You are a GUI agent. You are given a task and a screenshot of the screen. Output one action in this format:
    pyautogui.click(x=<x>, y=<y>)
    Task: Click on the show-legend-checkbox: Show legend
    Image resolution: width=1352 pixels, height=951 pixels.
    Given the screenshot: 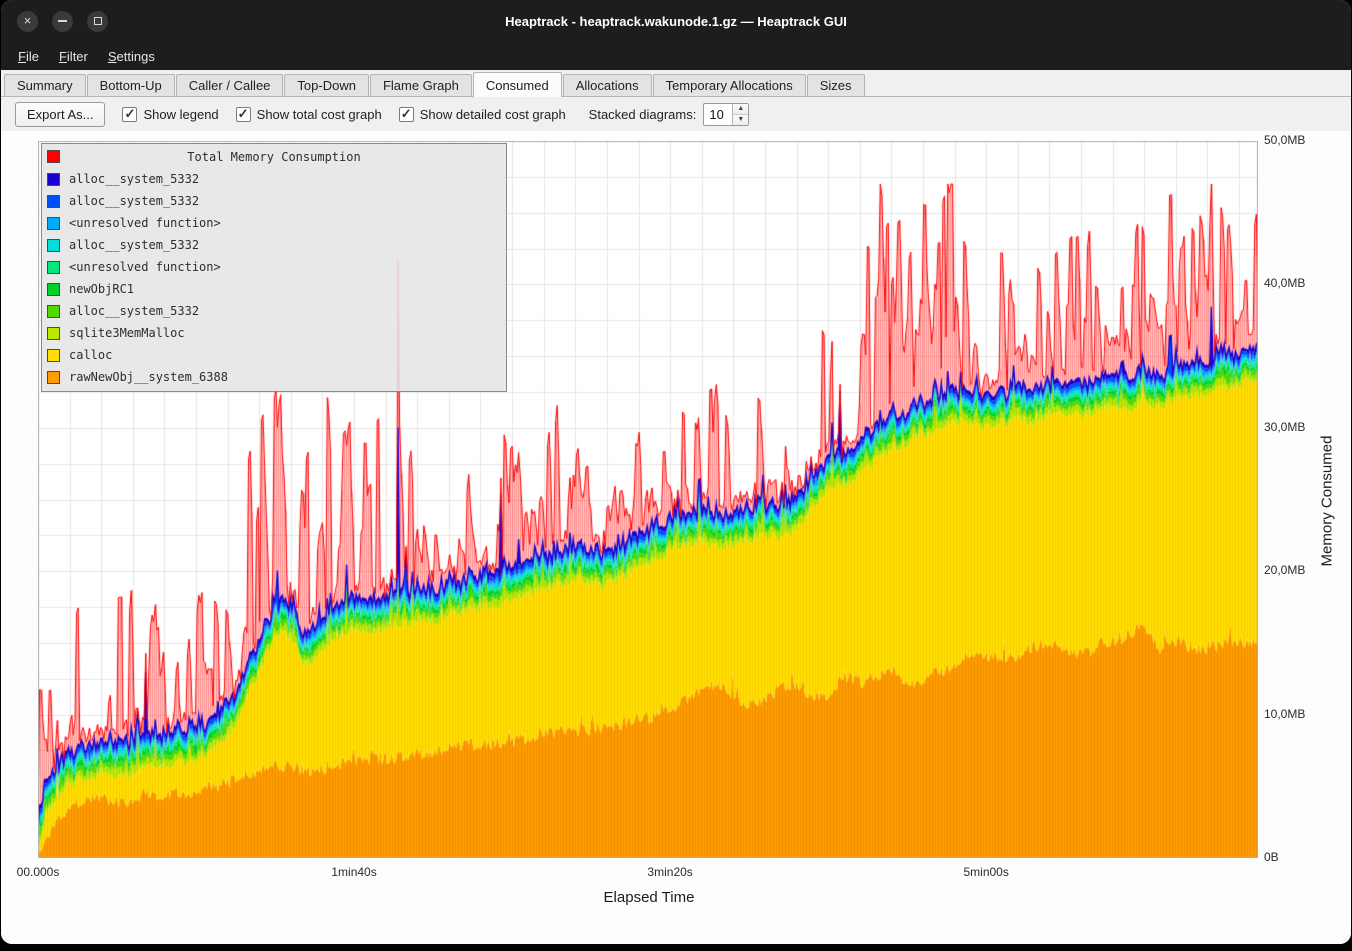 What is the action you would take?
    pyautogui.click(x=170, y=114)
    